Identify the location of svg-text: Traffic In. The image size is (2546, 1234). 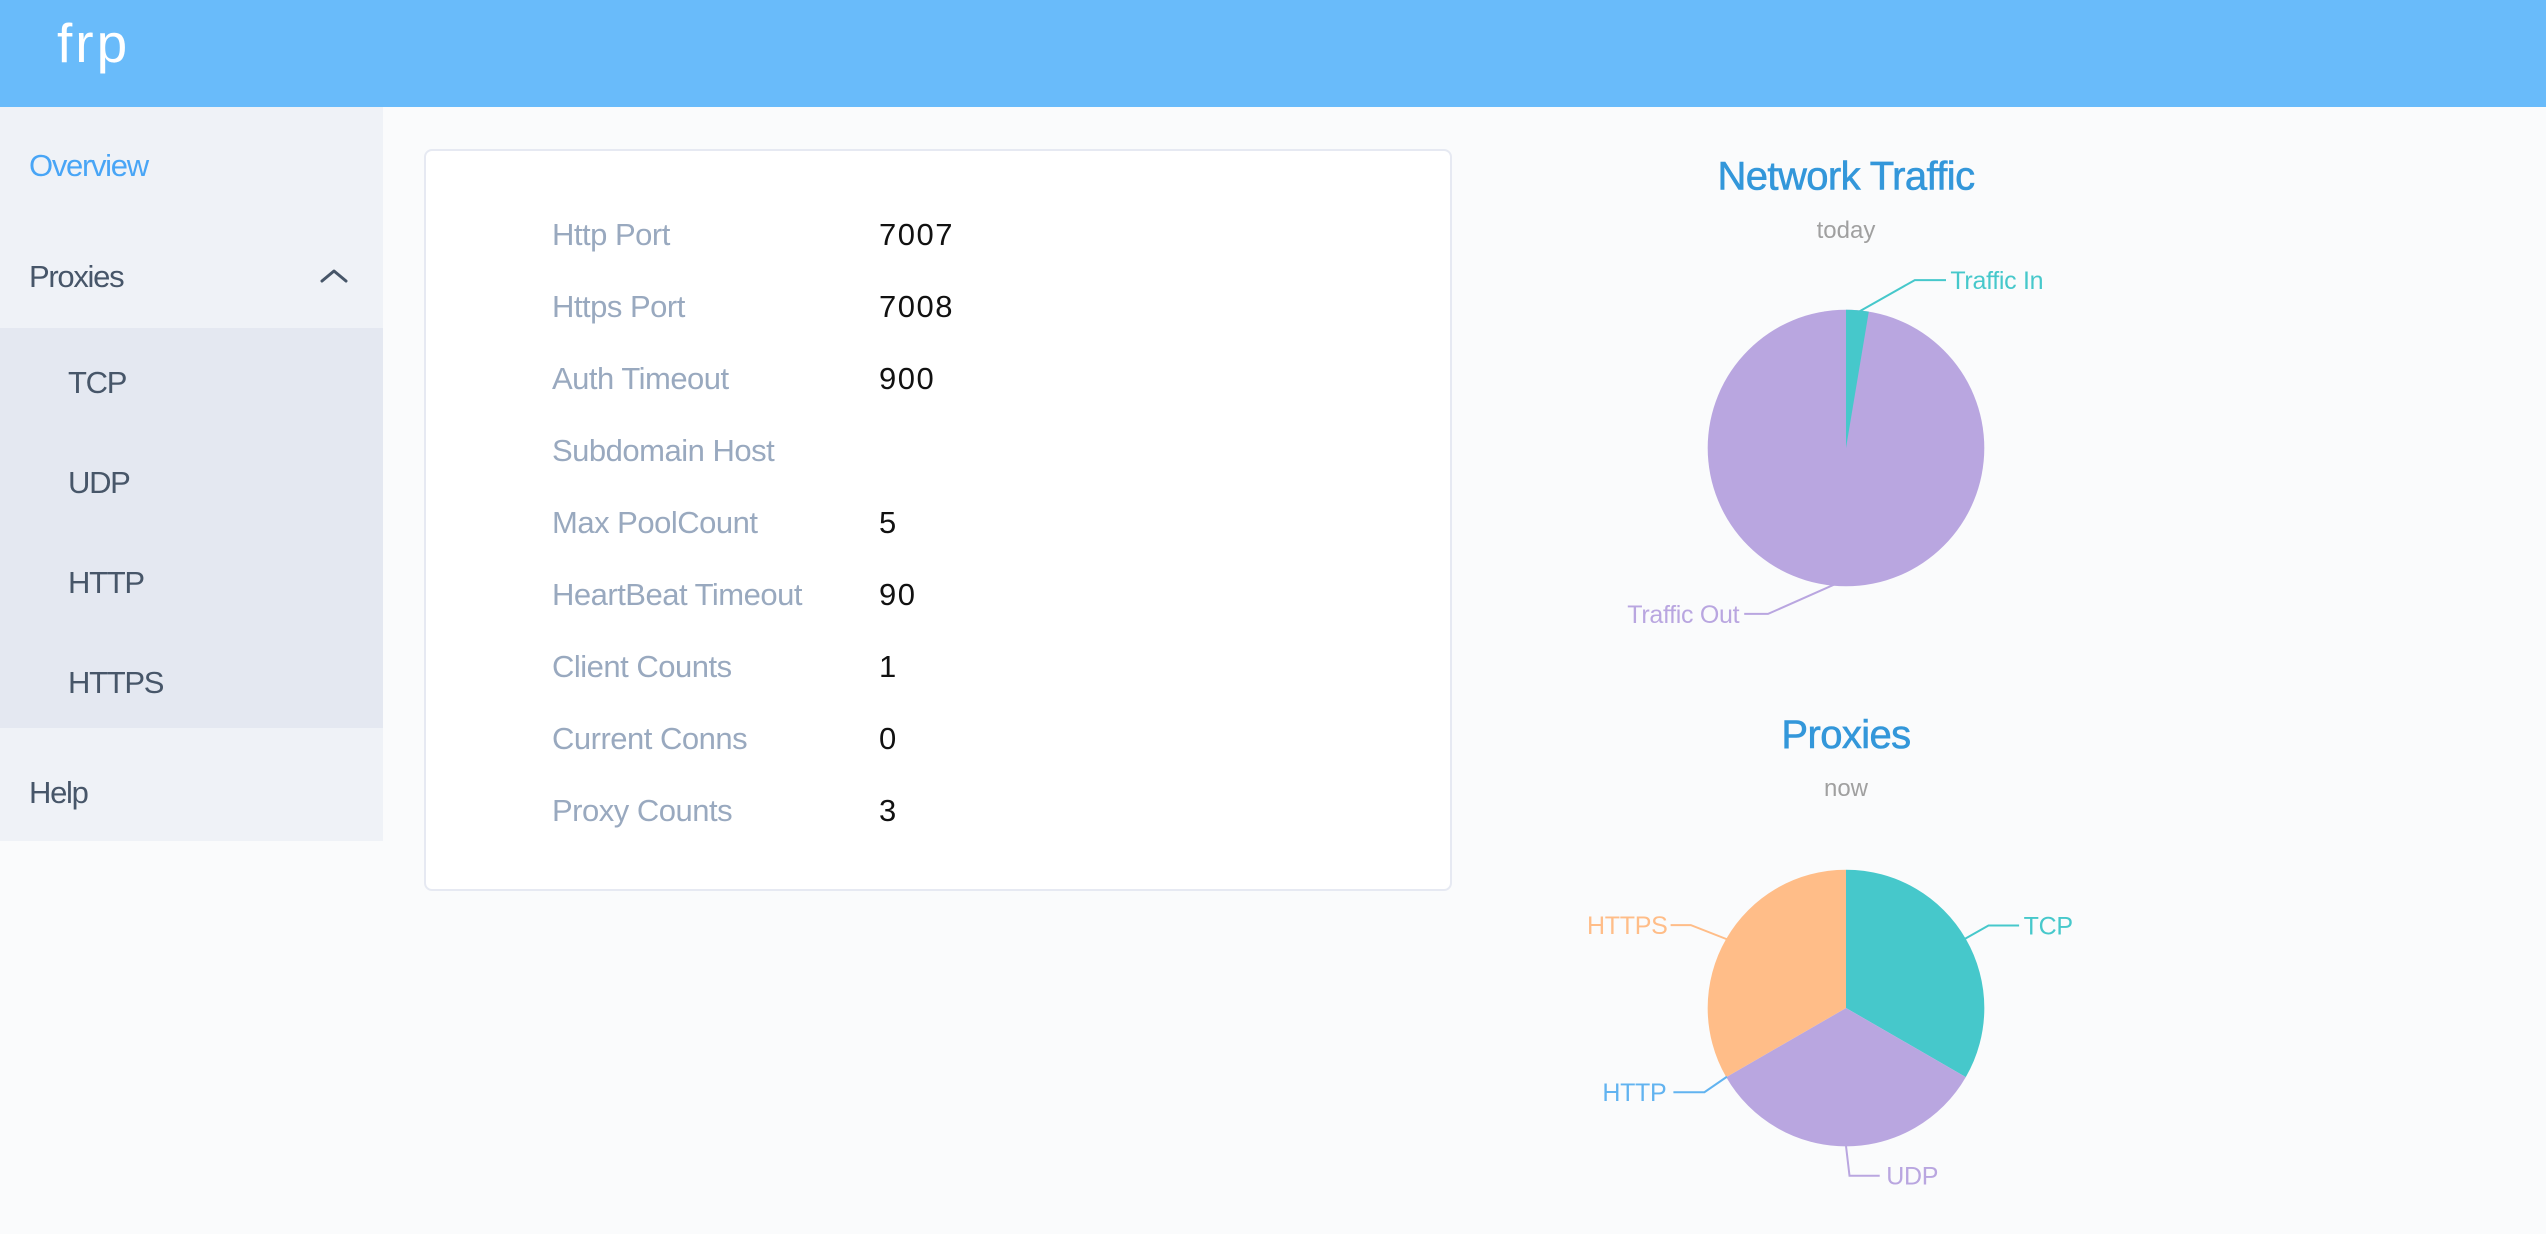
(1996, 281).